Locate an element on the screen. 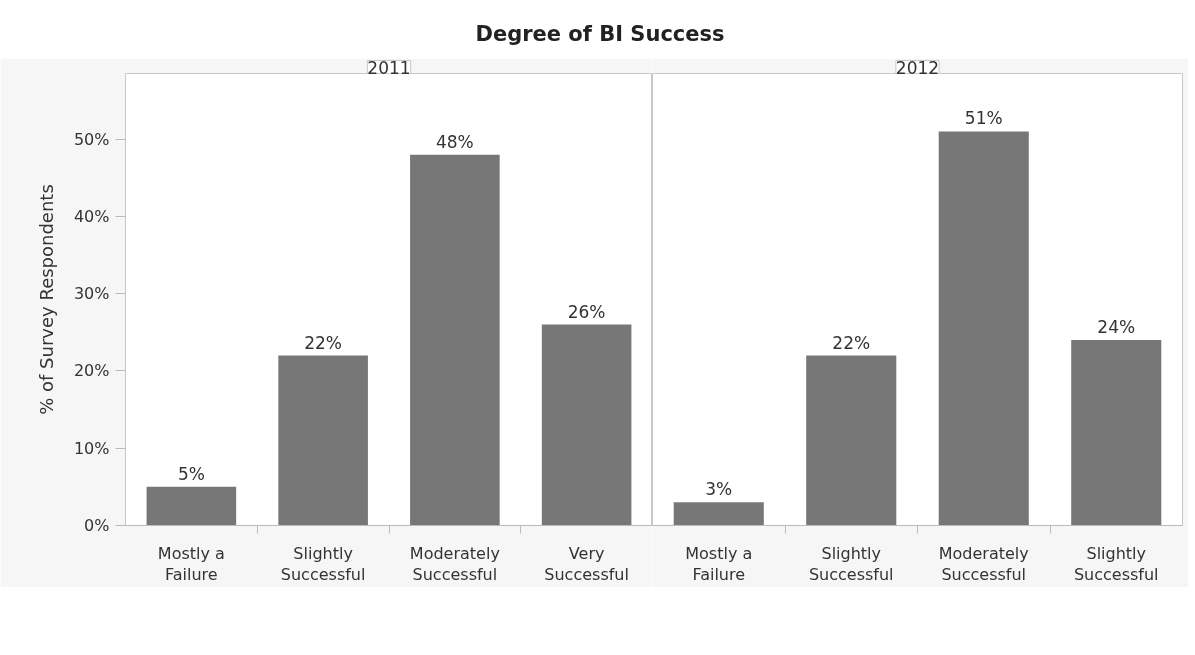 The width and height of the screenshot is (1195, 655). y-tick-label: 10% is located at coordinates (91, 448).